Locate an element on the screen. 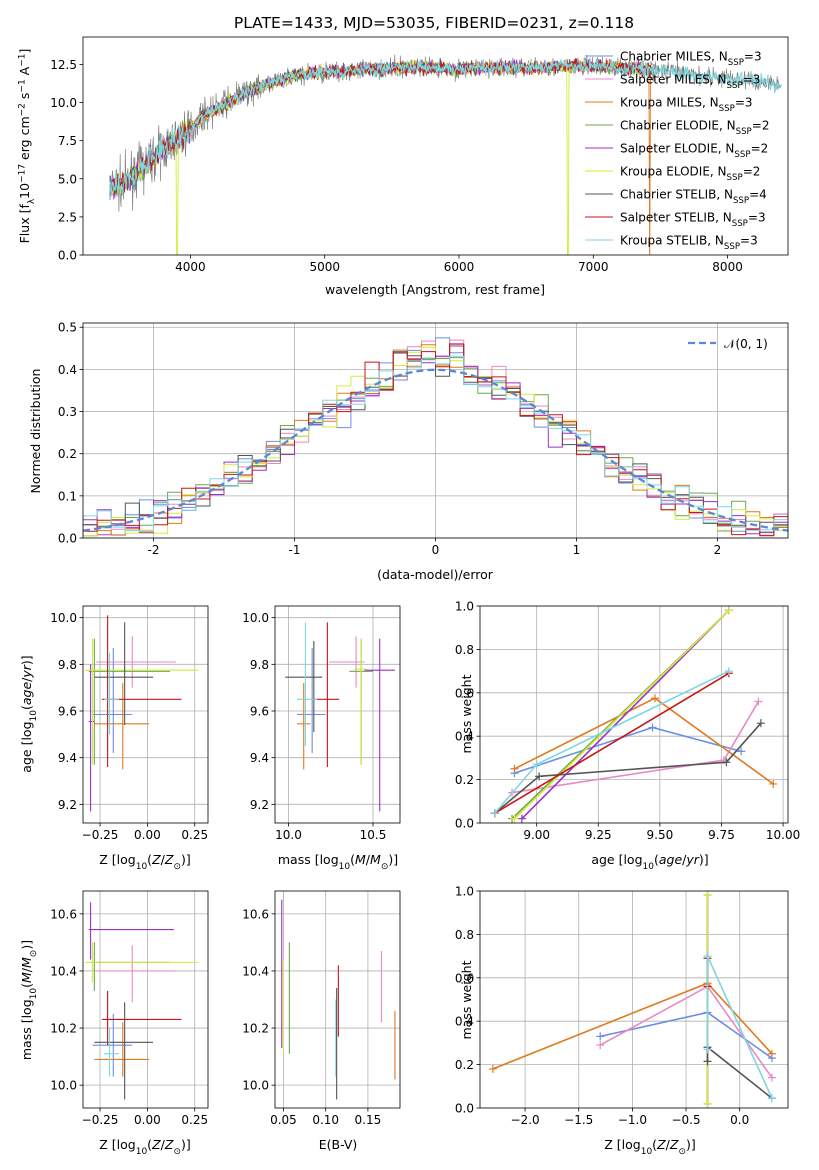 The image size is (819, 1170). x-tick-label: -1 is located at coordinates (295, 550).